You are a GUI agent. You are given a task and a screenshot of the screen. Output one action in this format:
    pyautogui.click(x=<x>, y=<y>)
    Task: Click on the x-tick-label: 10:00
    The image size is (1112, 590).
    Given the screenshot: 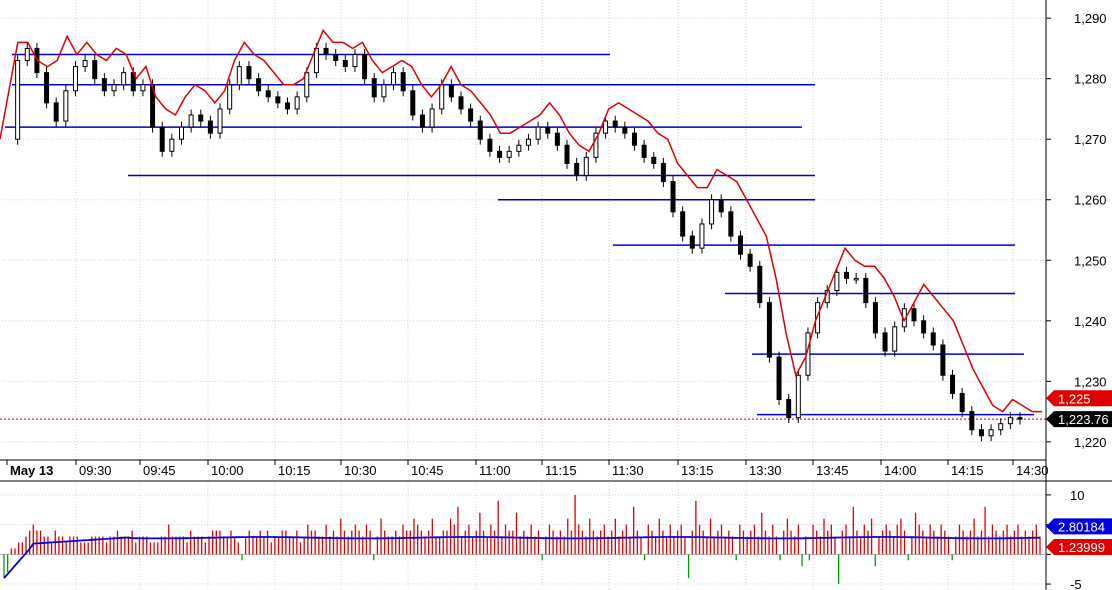 What is the action you would take?
    pyautogui.click(x=227, y=470)
    